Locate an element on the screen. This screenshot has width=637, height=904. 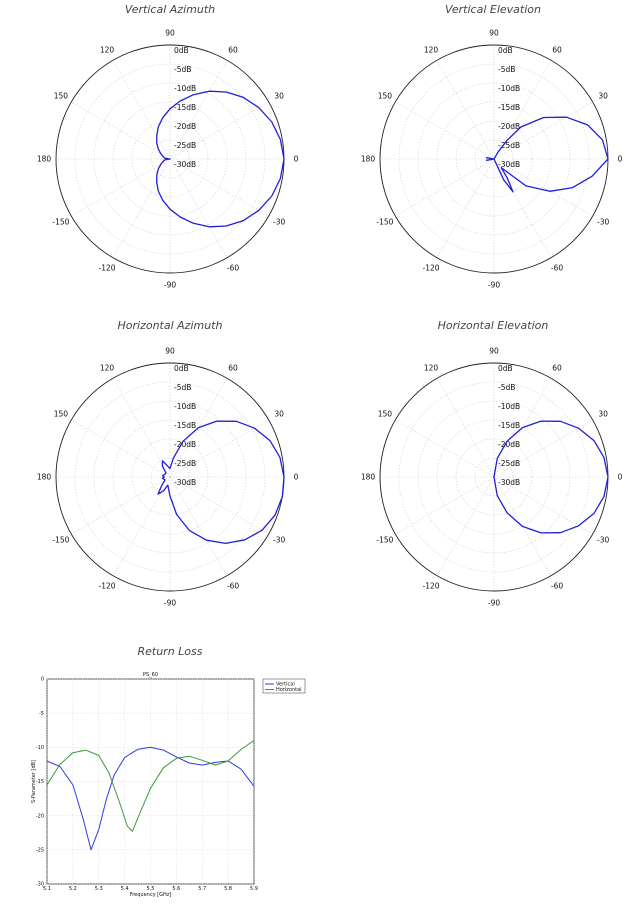
chart-title-horizontal-azimuth: Horizontal Azimuth is located at coordinates (170, 325).